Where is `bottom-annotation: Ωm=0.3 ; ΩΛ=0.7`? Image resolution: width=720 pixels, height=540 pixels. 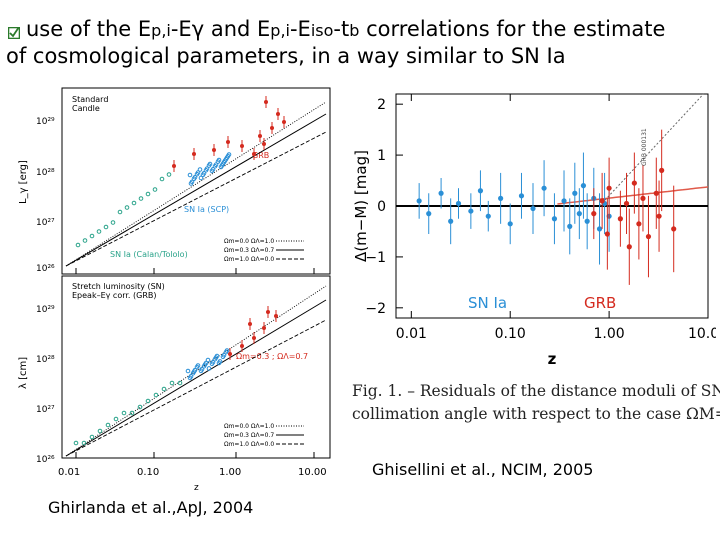 bottom-annotation: Ωm=0.3 ; ΩΛ=0.7 is located at coordinates (272, 356).